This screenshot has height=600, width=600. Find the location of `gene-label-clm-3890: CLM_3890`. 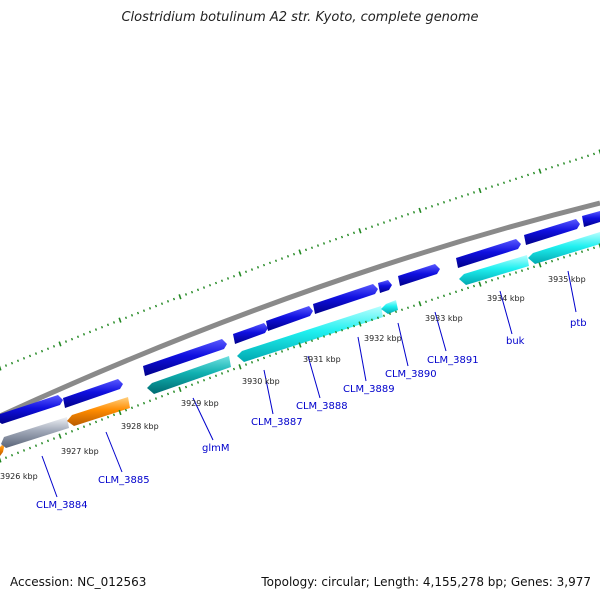

gene-label-clm-3890: CLM_3890 is located at coordinates (411, 374).